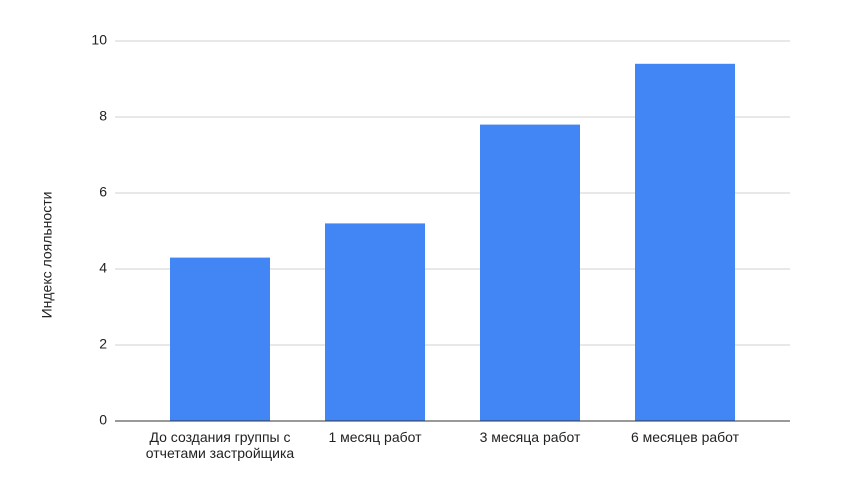 The height and width of the screenshot is (503, 846). Describe the element at coordinates (103, 268) in the screenshot. I see `y-tick-label: 4` at that location.